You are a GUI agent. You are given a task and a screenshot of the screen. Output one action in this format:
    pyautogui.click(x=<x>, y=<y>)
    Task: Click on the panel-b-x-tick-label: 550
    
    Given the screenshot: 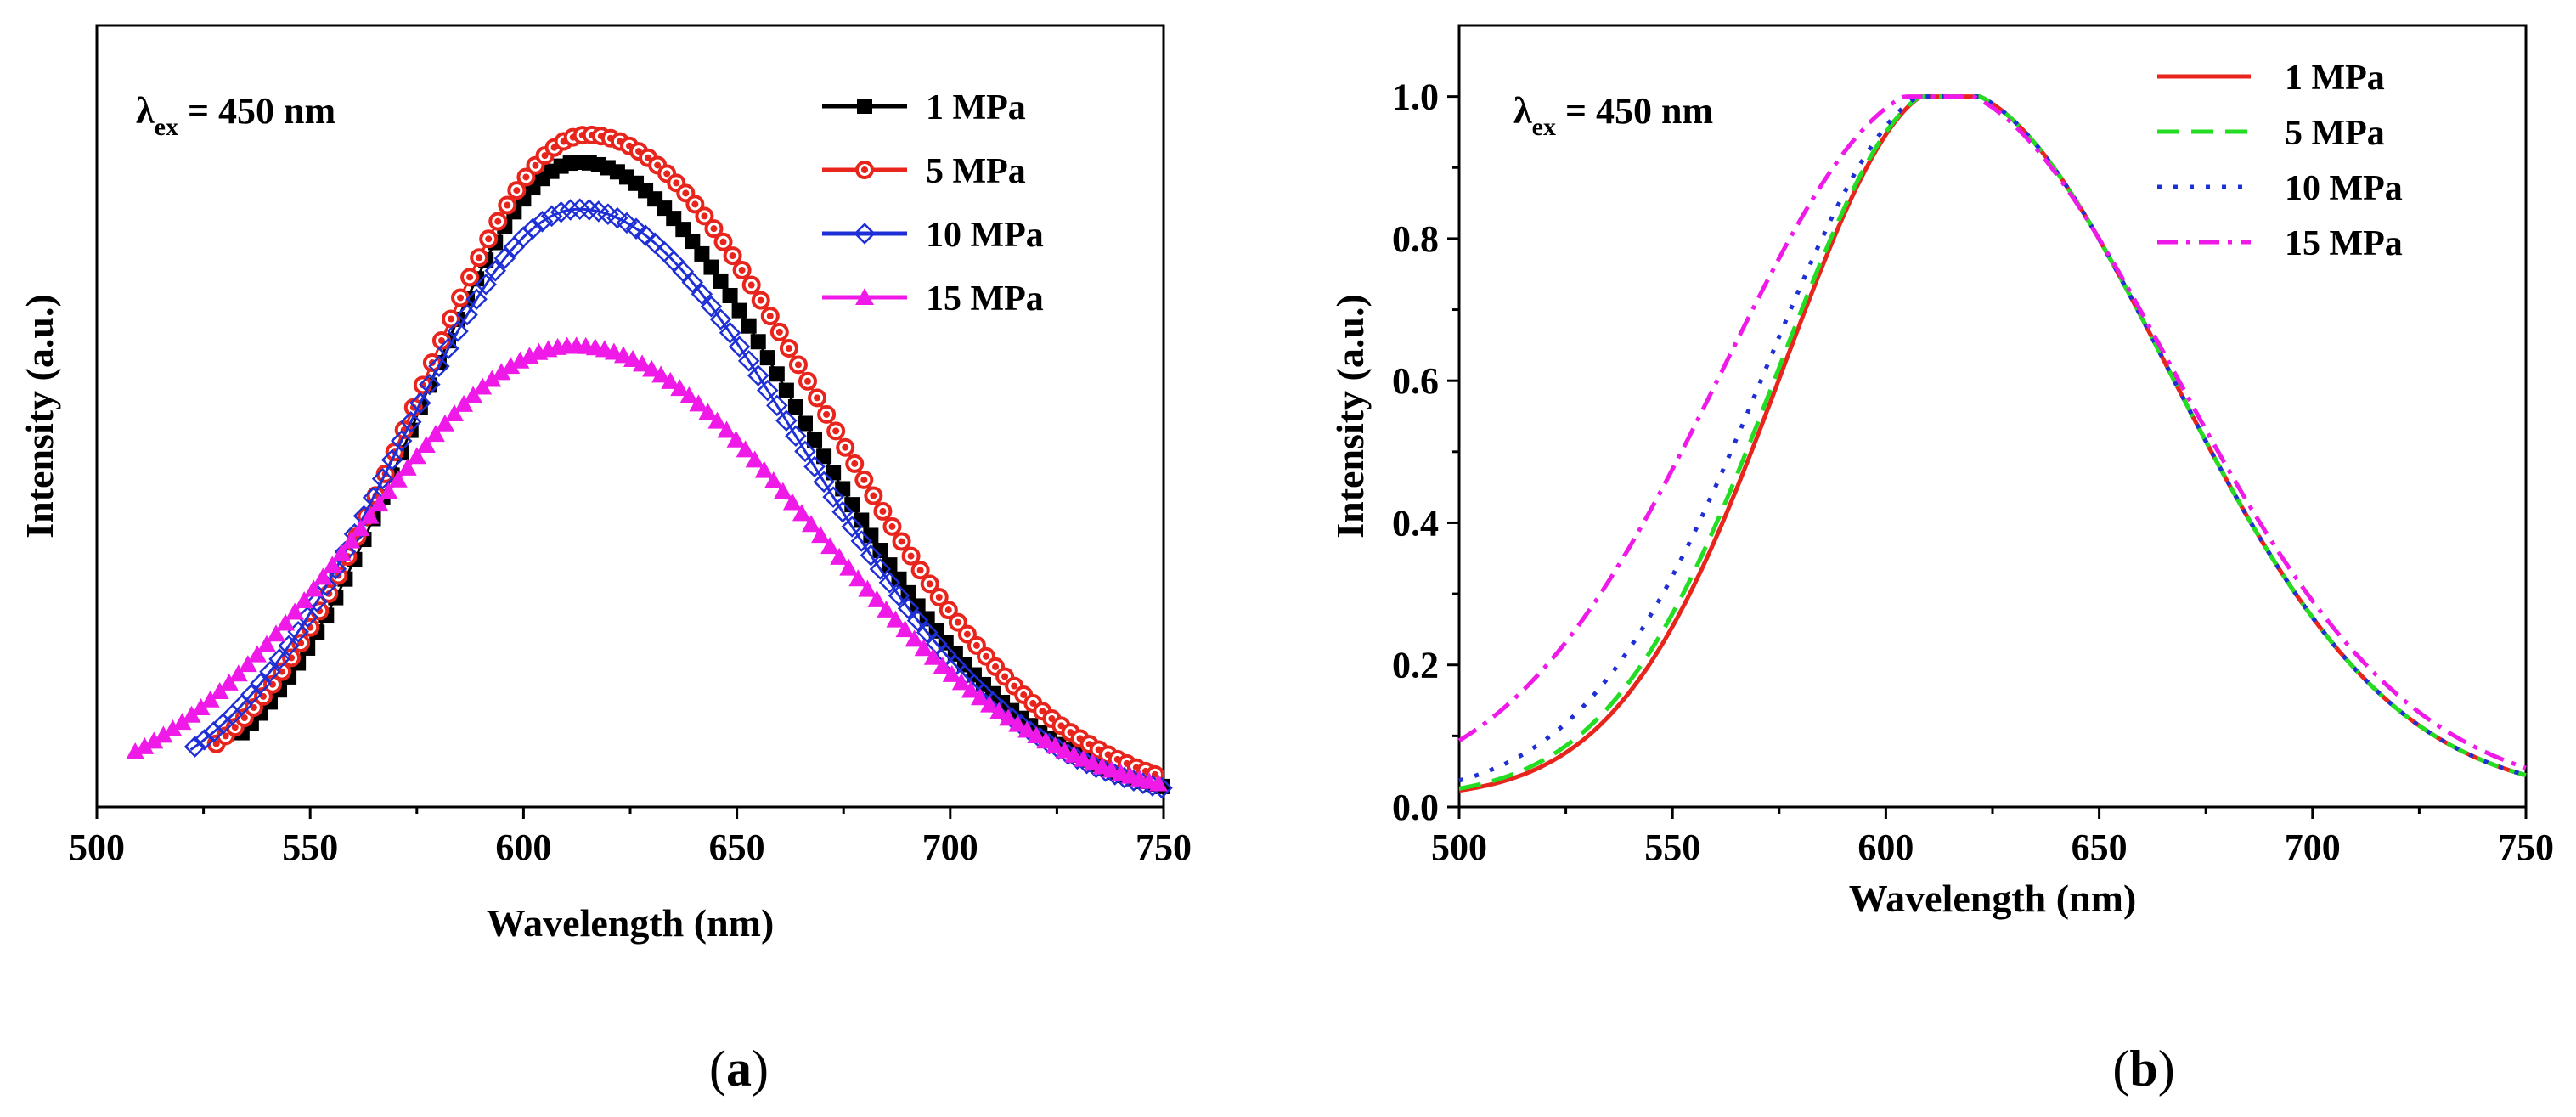 What is the action you would take?
    pyautogui.click(x=1672, y=847)
    